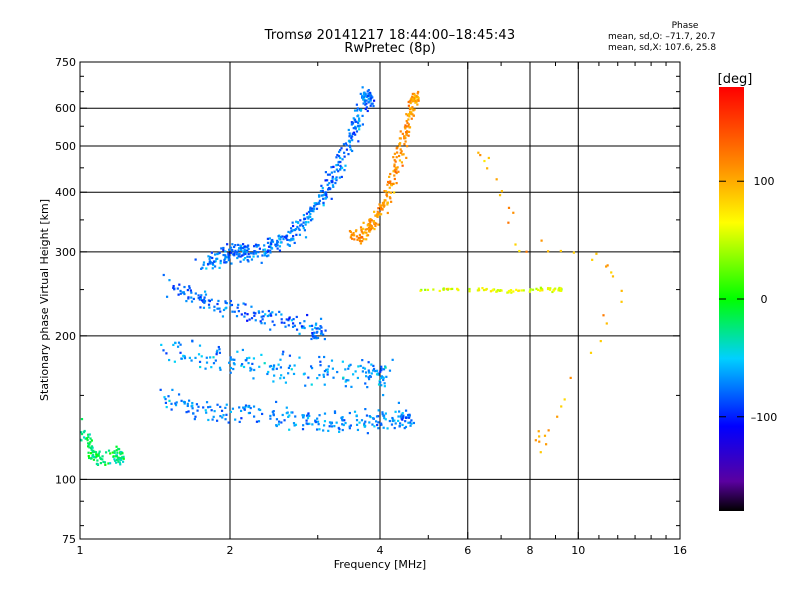  I want to click on phase-stats-heading: Phase, so click(685, 26).